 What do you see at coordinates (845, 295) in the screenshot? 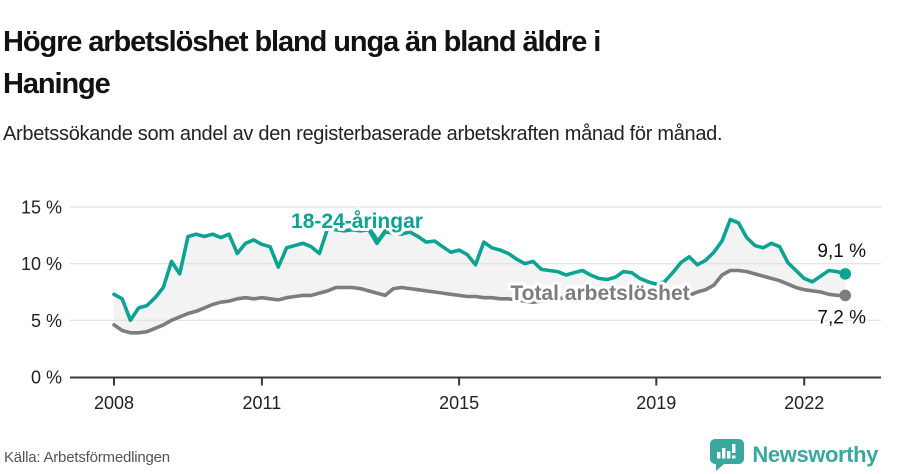
I see `end-dot-total` at bounding box center [845, 295].